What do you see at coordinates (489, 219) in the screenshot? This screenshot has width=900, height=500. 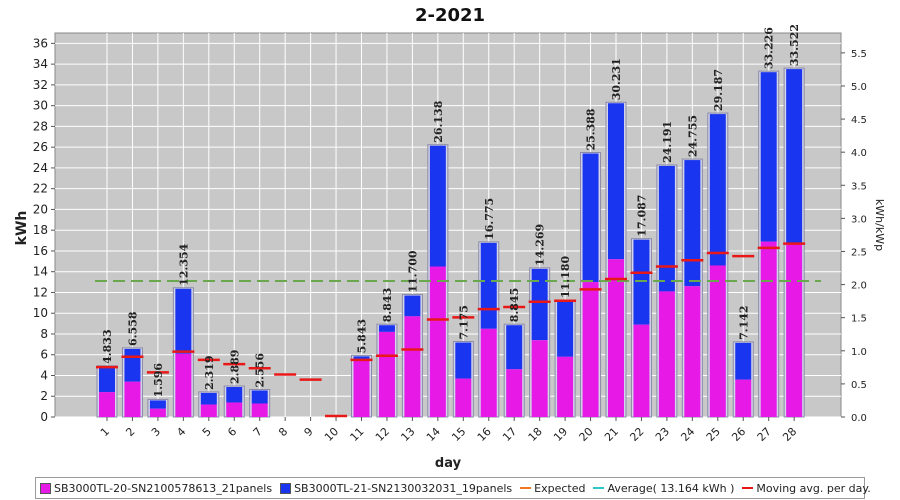 I see `data-label: 16.775` at bounding box center [489, 219].